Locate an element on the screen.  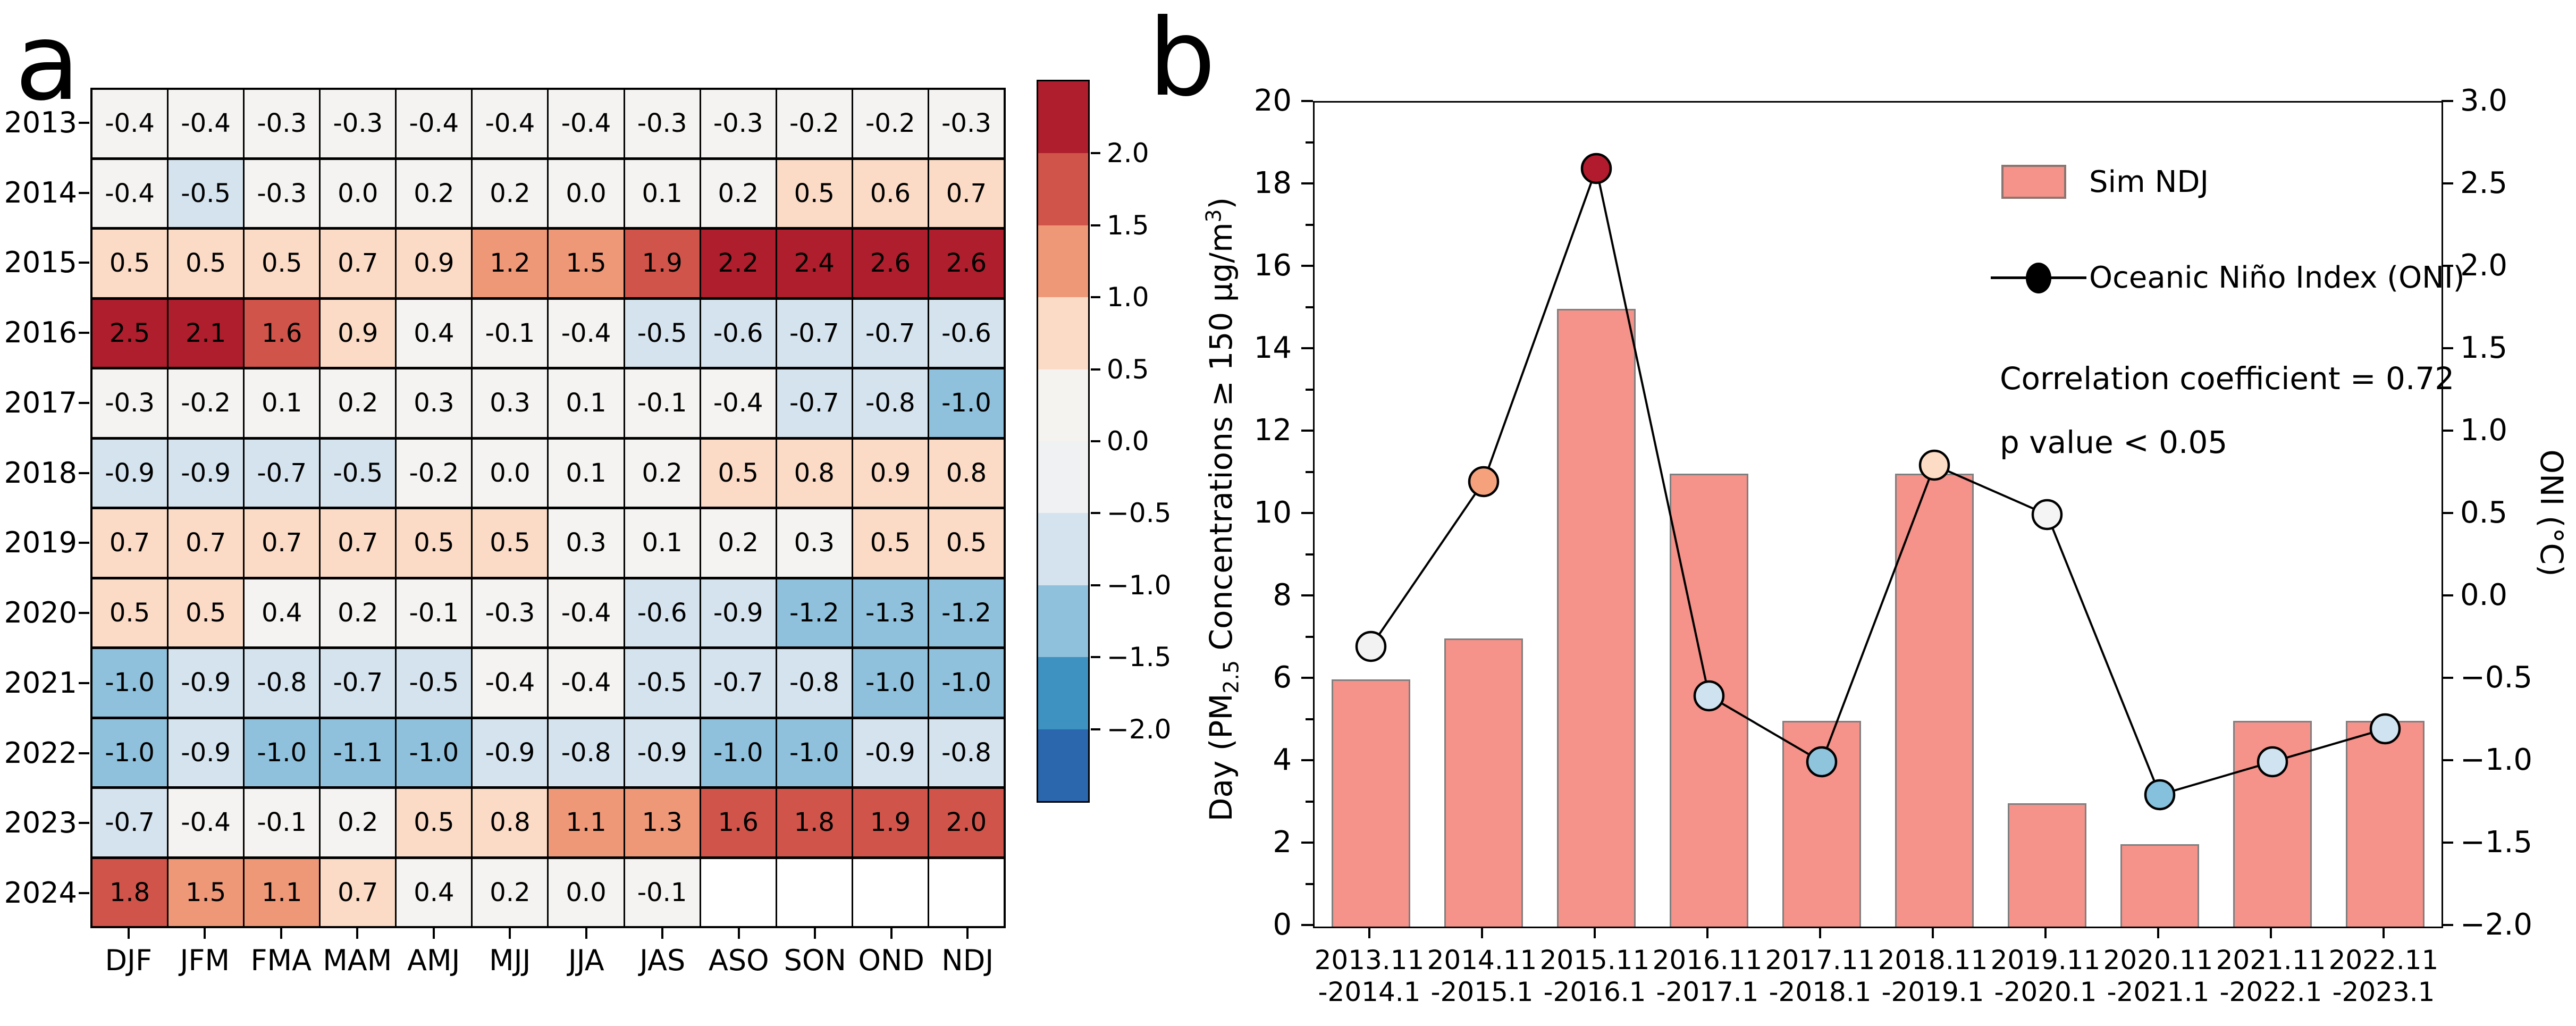
left-axis-tick-label: 4 is located at coordinates (1282, 760).